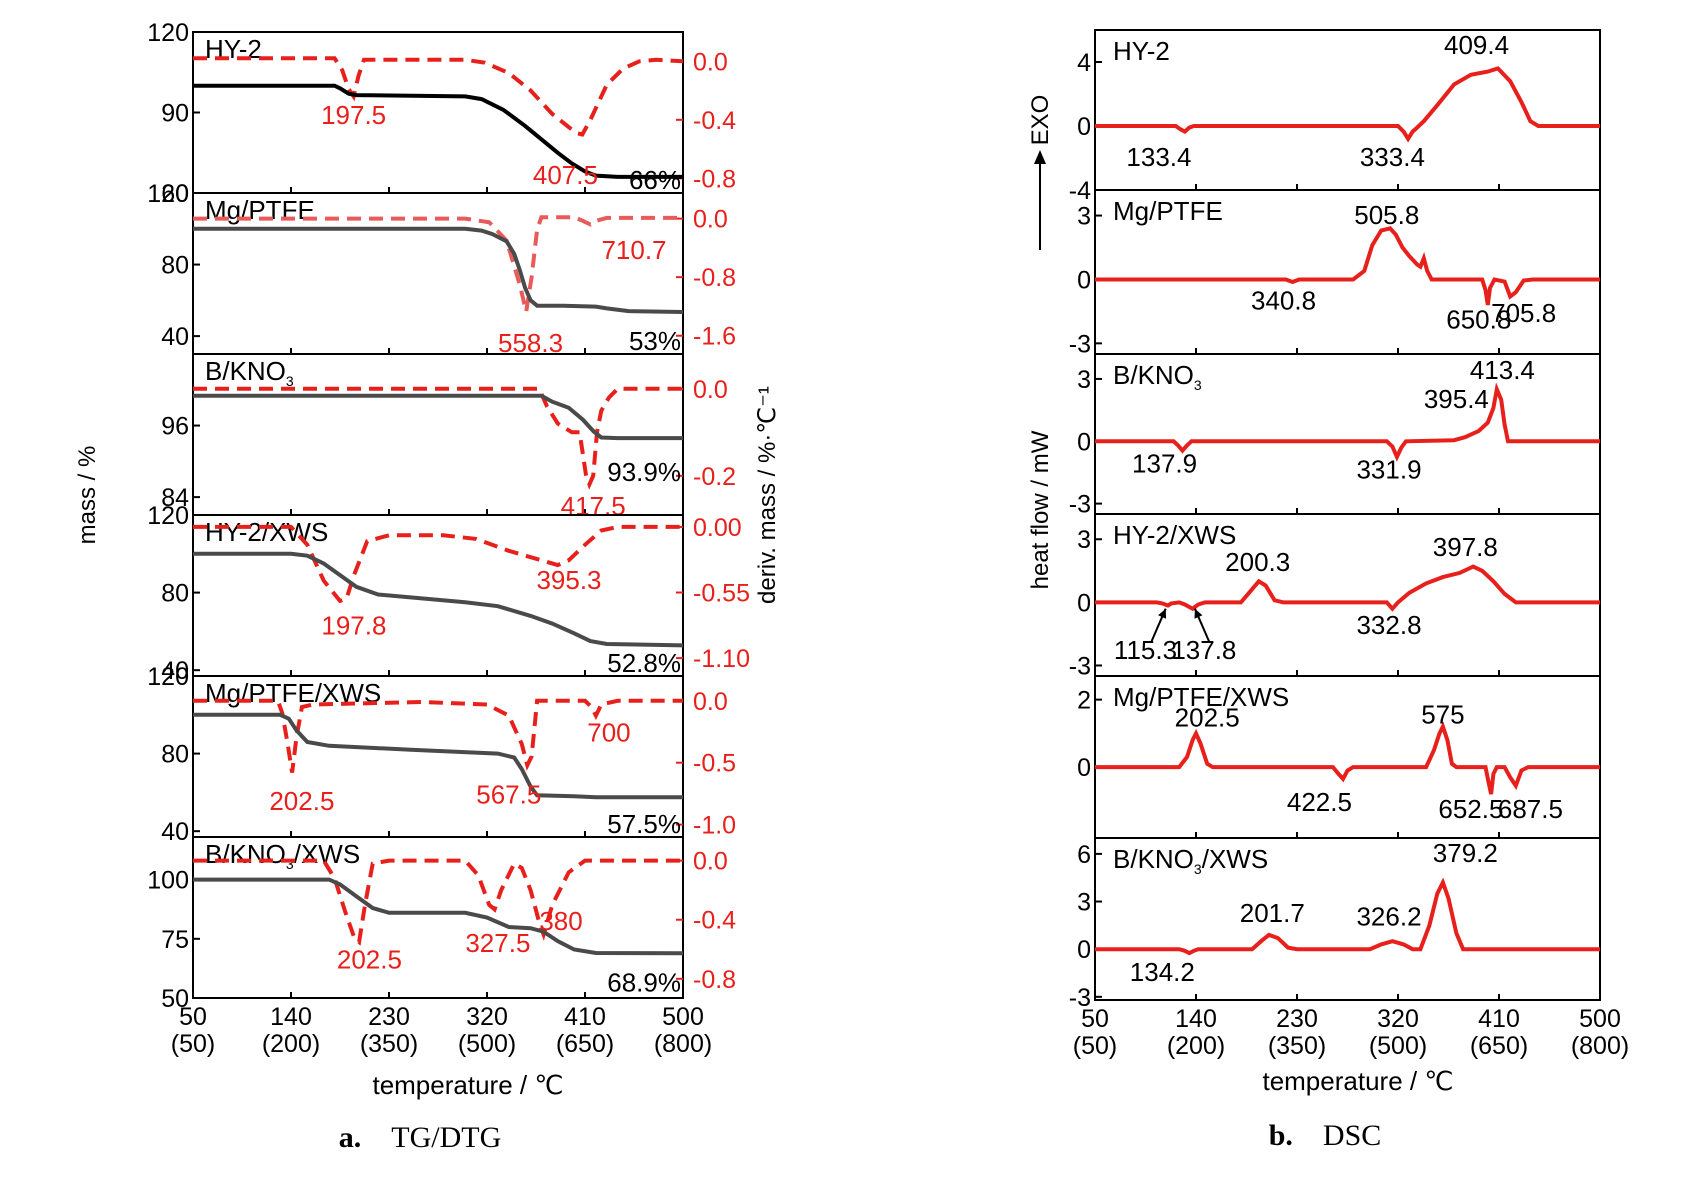 The width and height of the screenshot is (1699, 1187). Describe the element at coordinates (655, 341) in the screenshot. I see `tg-residual-label: 53%` at that location.